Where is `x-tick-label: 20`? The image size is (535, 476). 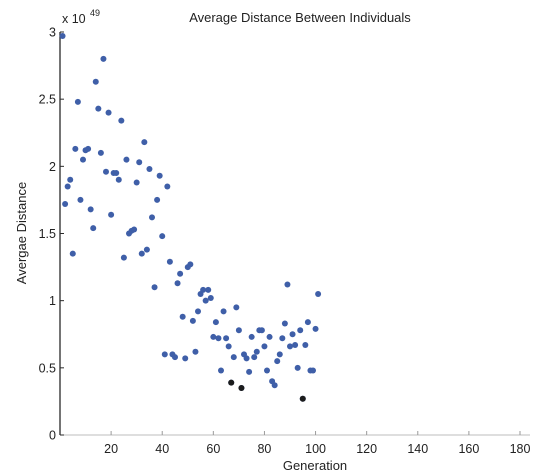
x-tick-label: 20 is located at coordinates (111, 449).